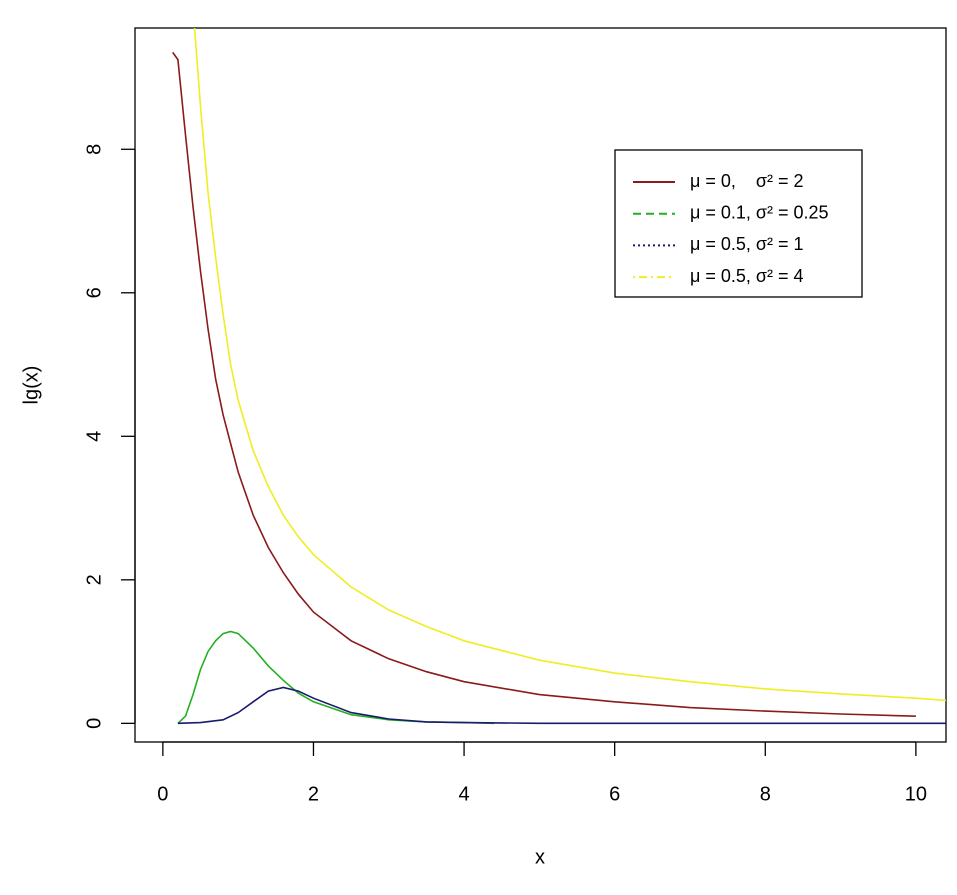  I want to click on x-tick-label: 2, so click(313, 794).